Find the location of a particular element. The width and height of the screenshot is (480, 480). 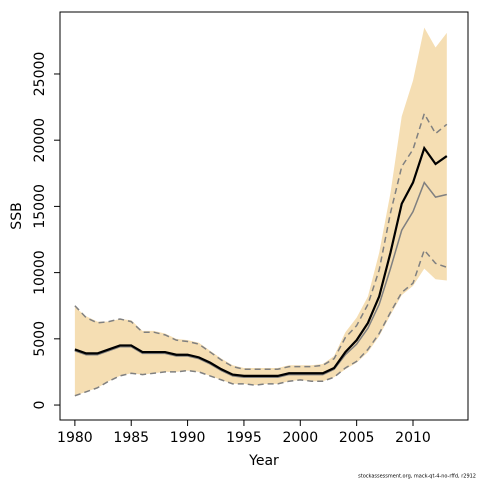

x-tick-label: 1995 is located at coordinates (244, 438).